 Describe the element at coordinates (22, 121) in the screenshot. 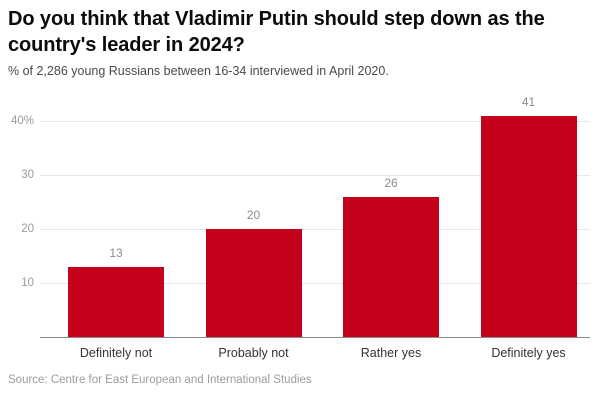

I see `y-axis-tick-label: 40%` at that location.